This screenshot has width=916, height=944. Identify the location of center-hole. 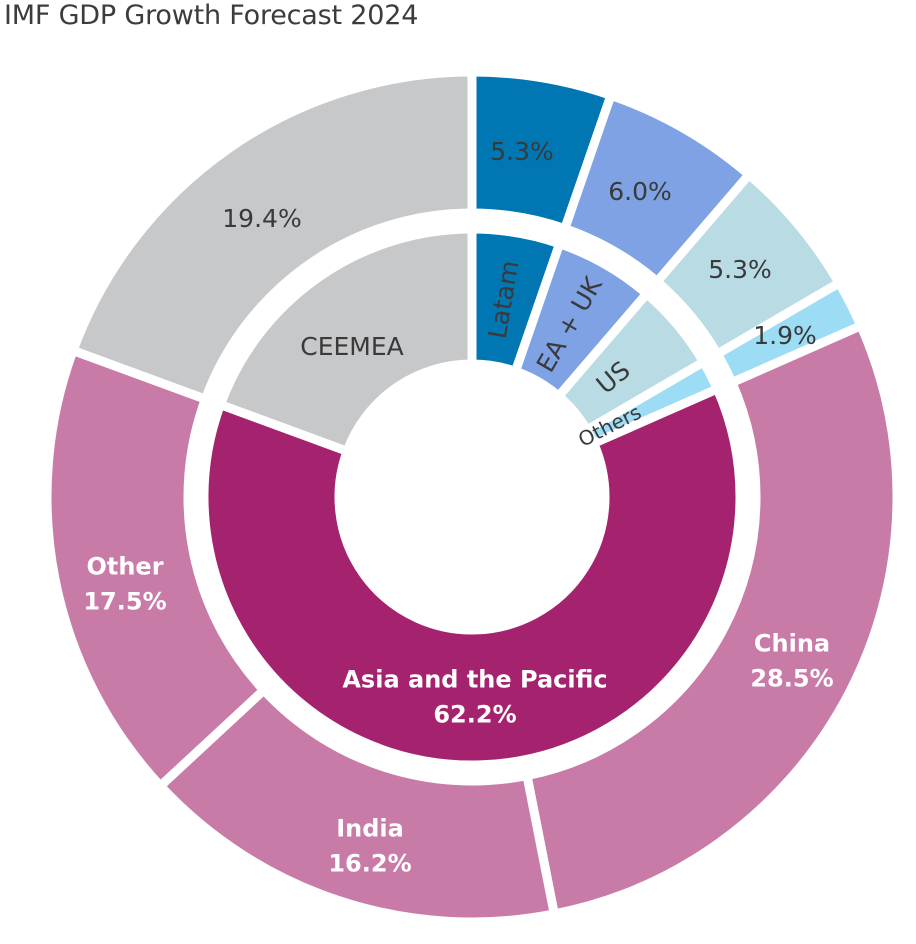
(472, 497).